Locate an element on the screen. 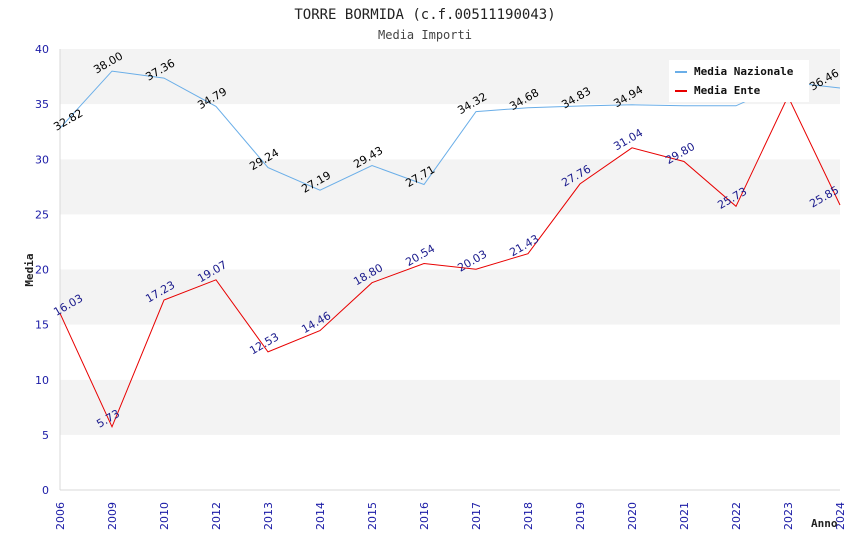  x-axis-label: Anno is located at coordinates (824, 523).